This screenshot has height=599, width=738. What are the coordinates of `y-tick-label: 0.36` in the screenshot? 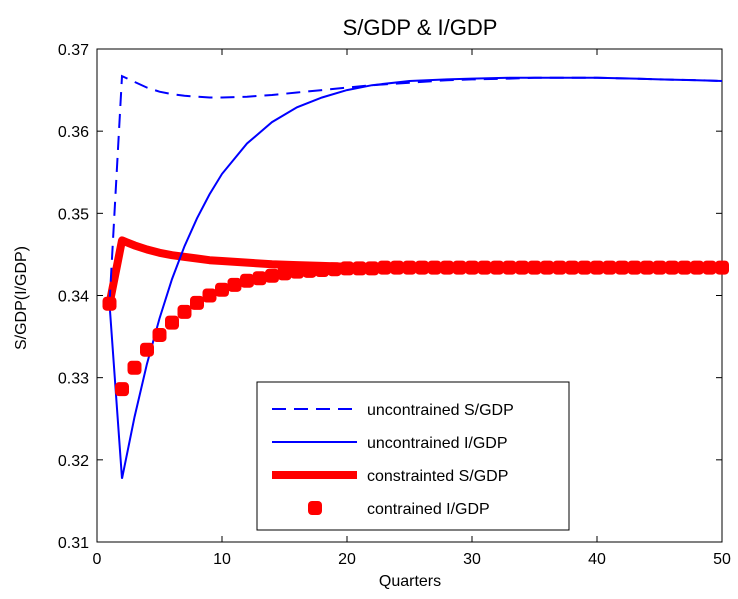 It's located at (73, 132).